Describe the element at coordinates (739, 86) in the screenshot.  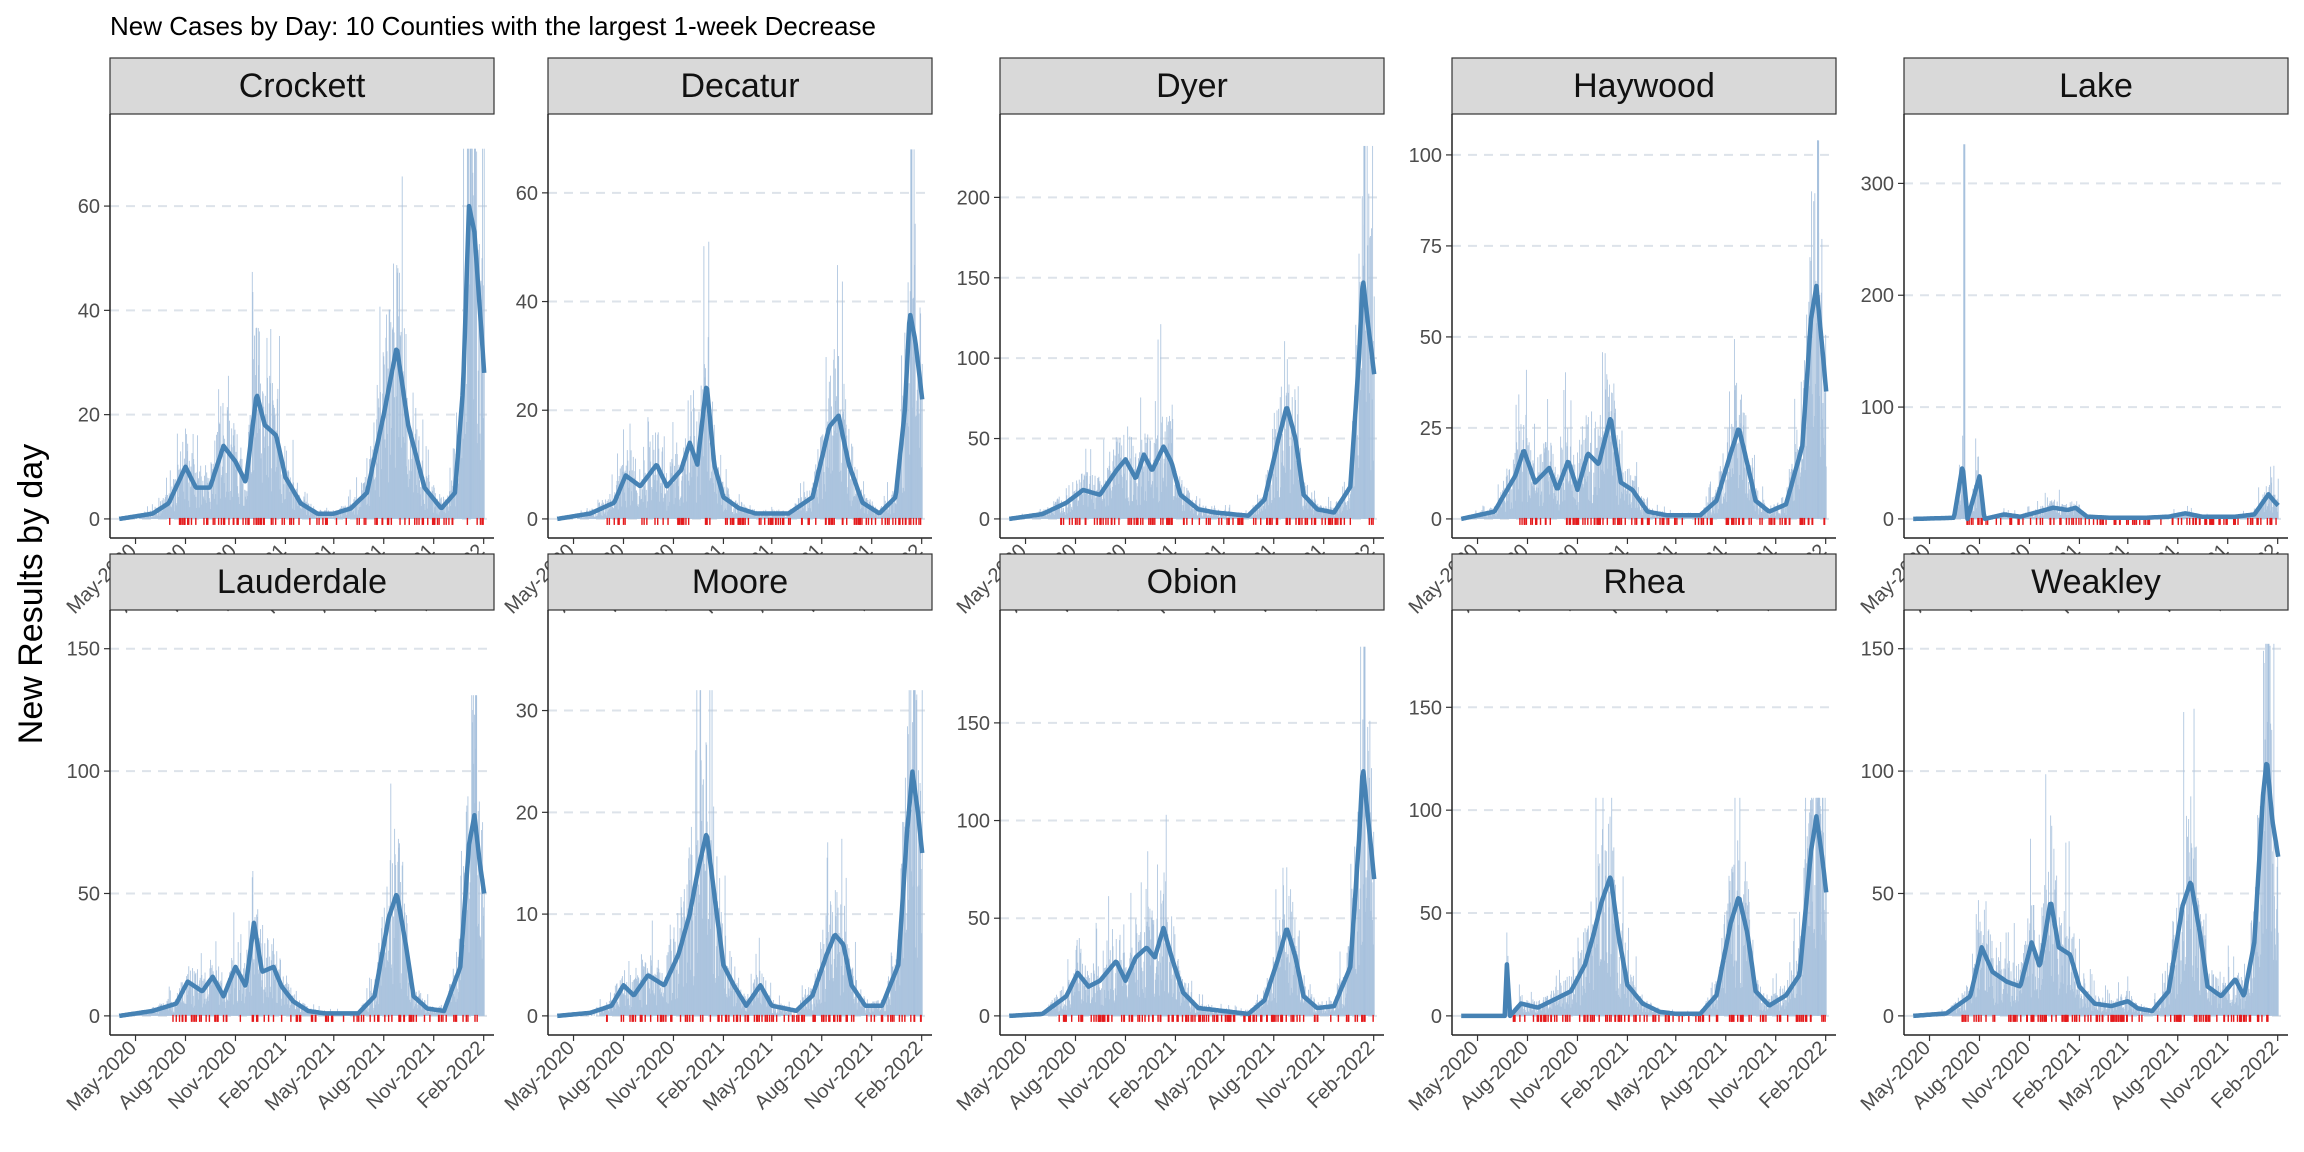
I see `panel-strip-label: Decatur` at that location.